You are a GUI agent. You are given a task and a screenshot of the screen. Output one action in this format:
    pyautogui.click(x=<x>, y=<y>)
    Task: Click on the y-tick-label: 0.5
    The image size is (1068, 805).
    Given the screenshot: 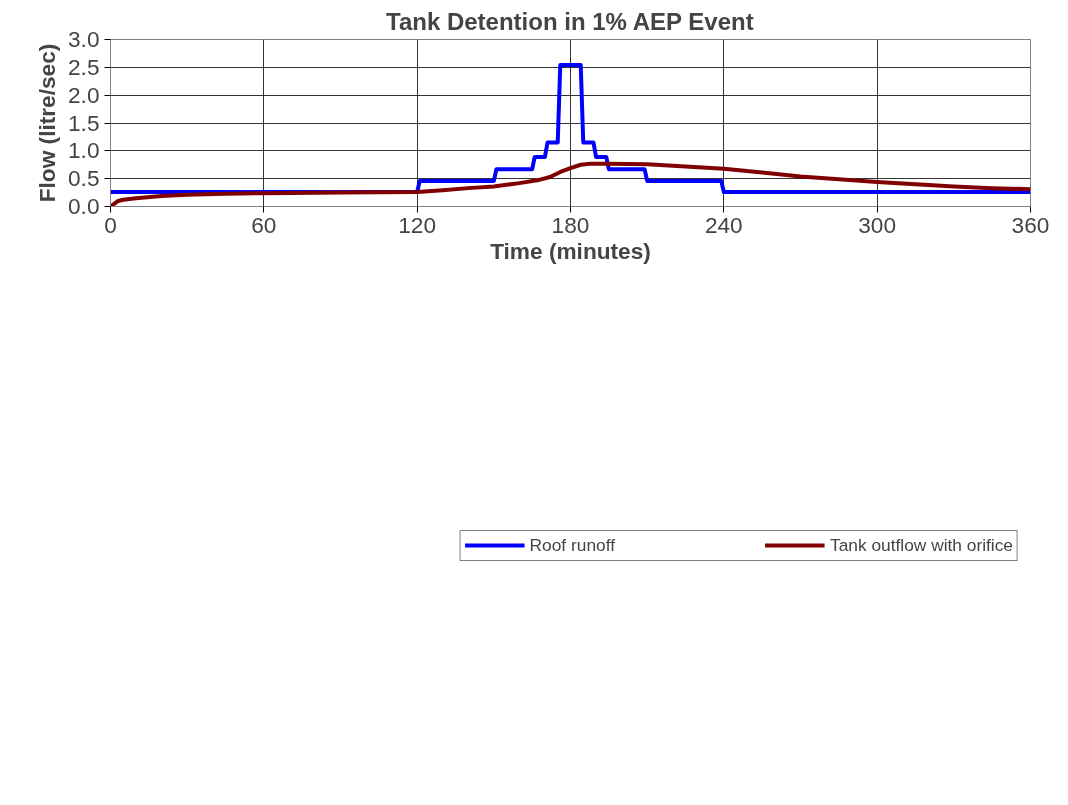 What is the action you would take?
    pyautogui.click(x=84, y=178)
    